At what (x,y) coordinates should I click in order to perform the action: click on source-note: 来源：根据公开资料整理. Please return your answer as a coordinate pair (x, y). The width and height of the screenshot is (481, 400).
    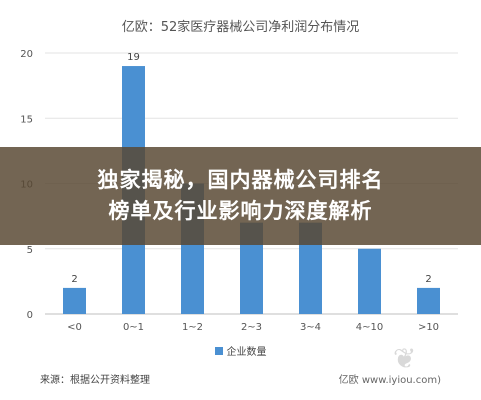
    Looking at the image, I should click on (95, 380).